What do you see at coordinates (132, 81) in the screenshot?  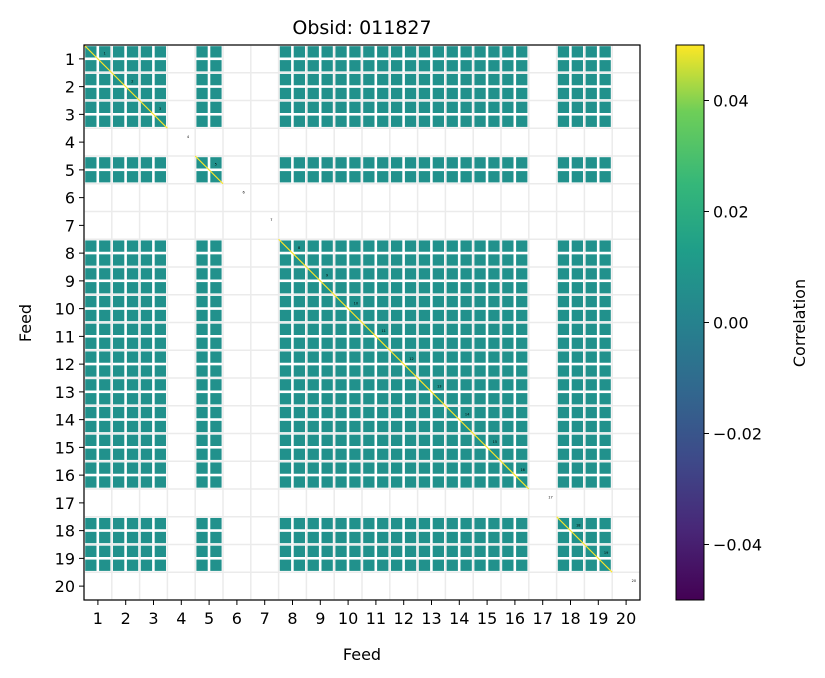 I see `diagonal-feed-label: 2` at bounding box center [132, 81].